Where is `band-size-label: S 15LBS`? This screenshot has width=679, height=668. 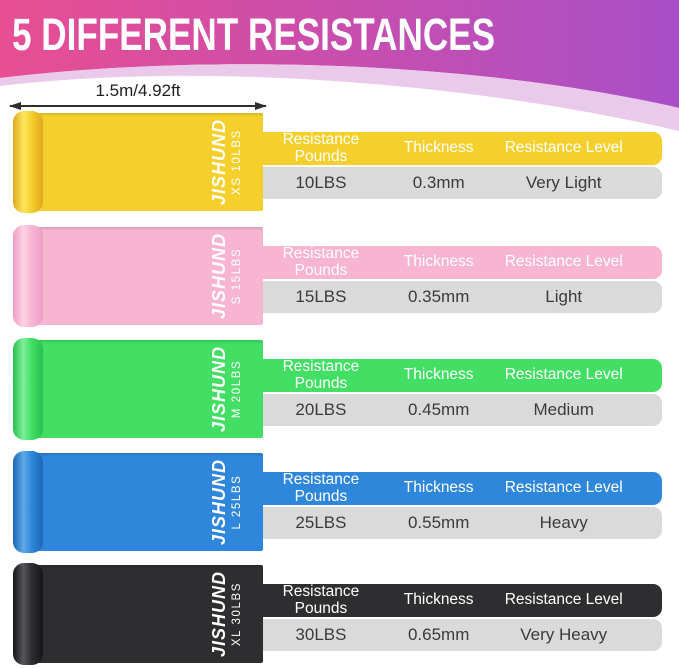
band-size-label: S 15LBS is located at coordinates (237, 276).